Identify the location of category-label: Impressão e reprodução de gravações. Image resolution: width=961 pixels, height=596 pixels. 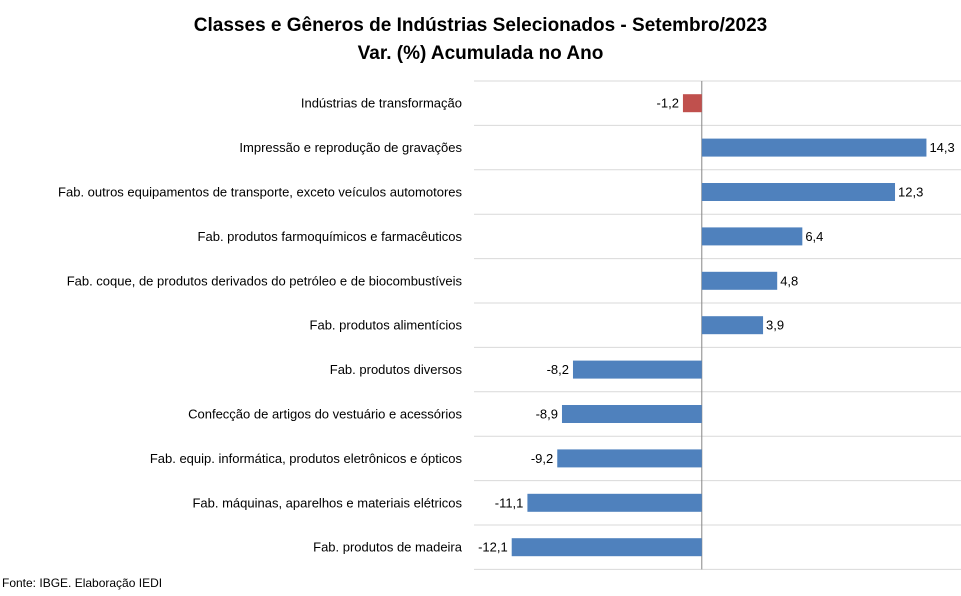
(350, 147).